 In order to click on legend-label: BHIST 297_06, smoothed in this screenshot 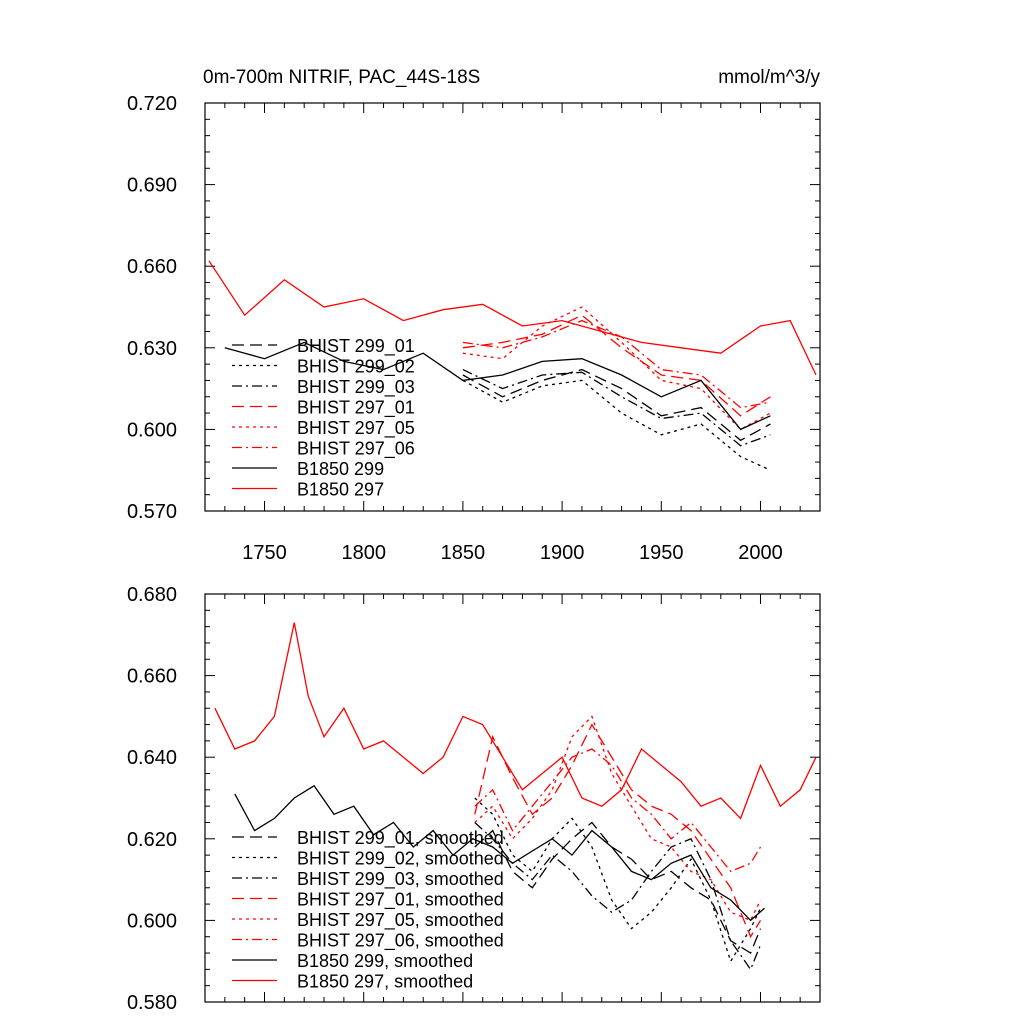, I will do `click(400, 941)`.